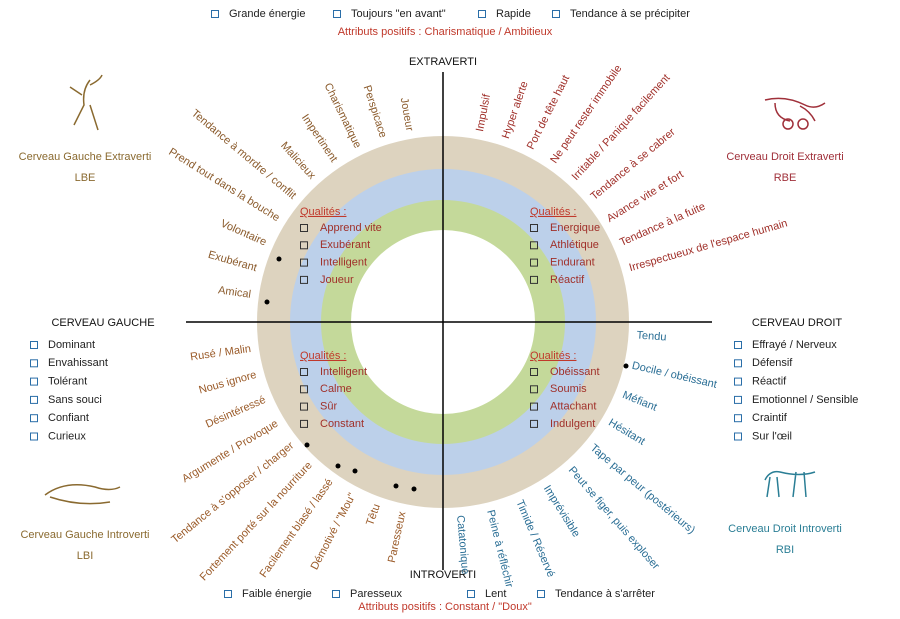 The width and height of the screenshot is (900, 619). Describe the element at coordinates (234, 292) in the screenshot. I see `trait: Amical` at that location.